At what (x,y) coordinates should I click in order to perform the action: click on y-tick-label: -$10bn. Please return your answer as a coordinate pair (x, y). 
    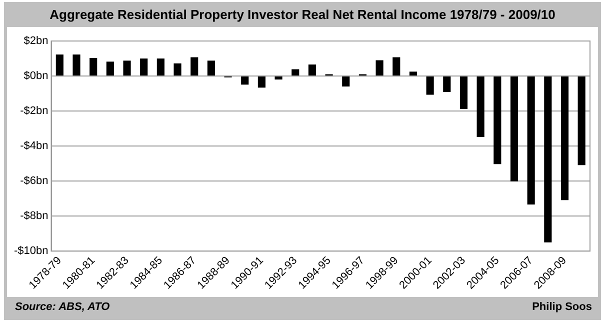
    Looking at the image, I should click on (31, 251).